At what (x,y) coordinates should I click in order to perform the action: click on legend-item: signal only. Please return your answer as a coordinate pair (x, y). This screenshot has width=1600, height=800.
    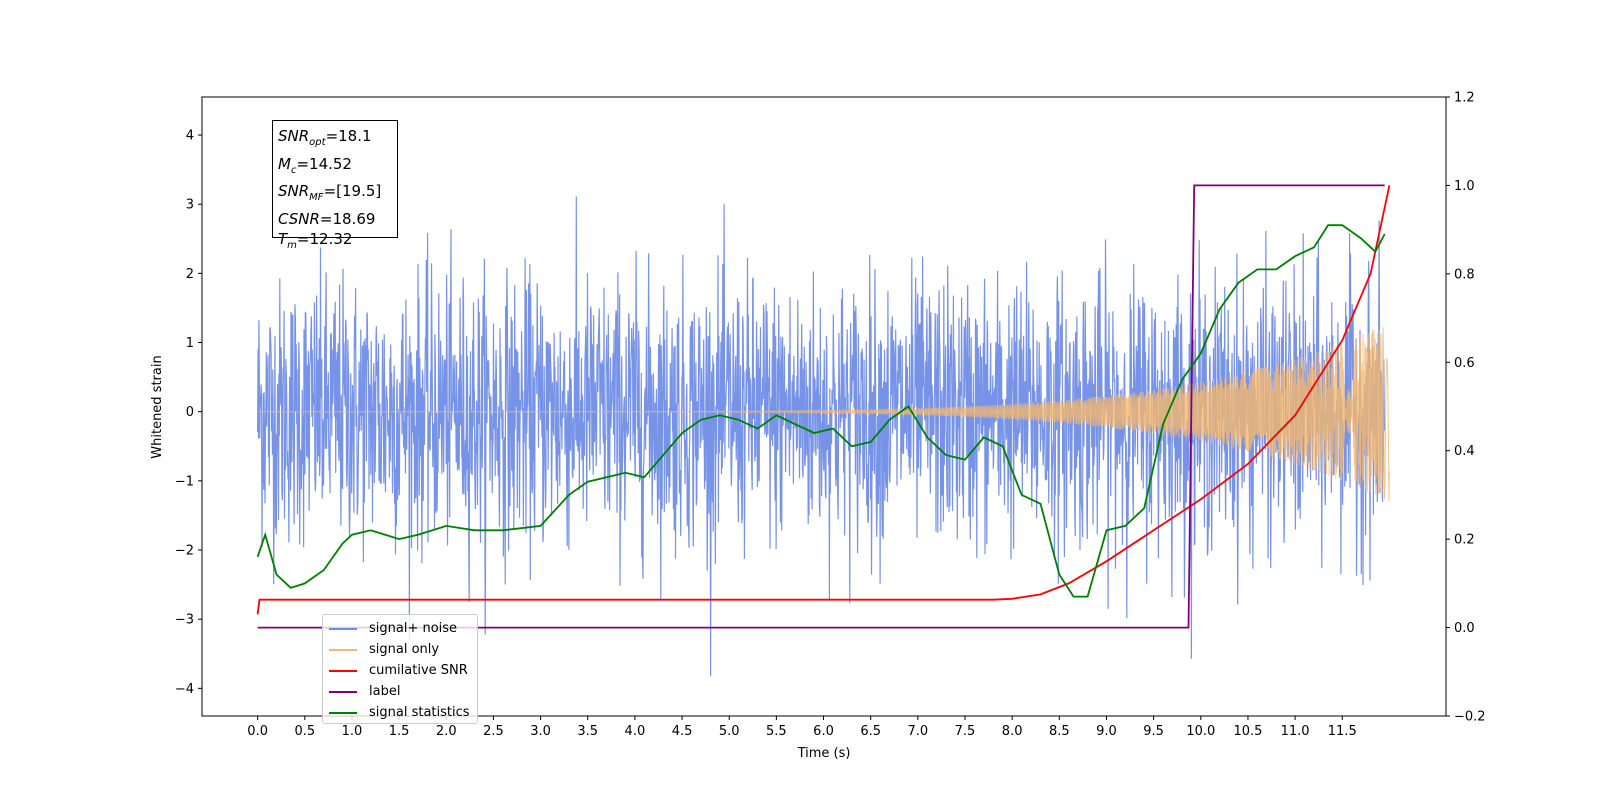
    Looking at the image, I should click on (403, 649).